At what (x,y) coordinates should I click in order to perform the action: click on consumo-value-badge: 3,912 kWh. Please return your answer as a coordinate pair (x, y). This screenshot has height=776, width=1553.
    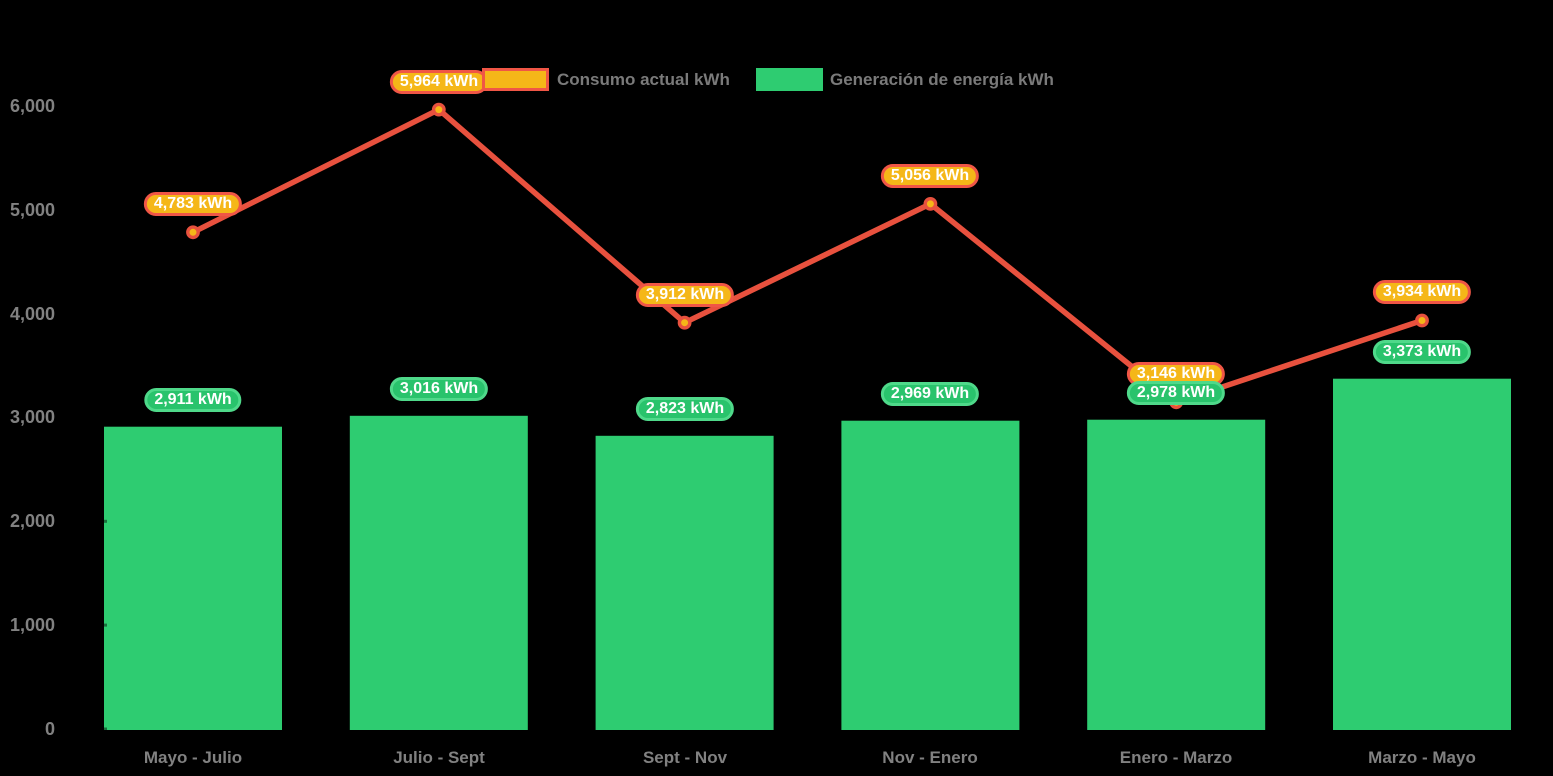
    Looking at the image, I should click on (685, 295).